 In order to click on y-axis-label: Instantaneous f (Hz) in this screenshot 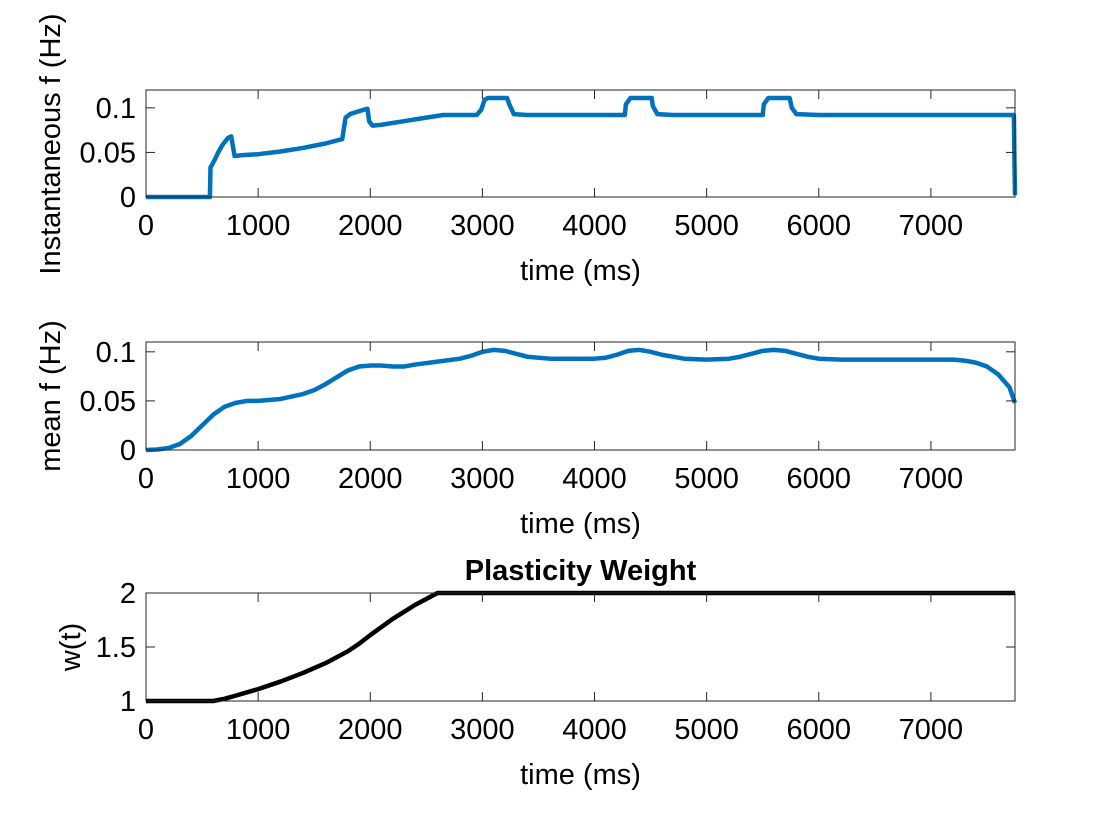, I will do `click(51, 143)`.